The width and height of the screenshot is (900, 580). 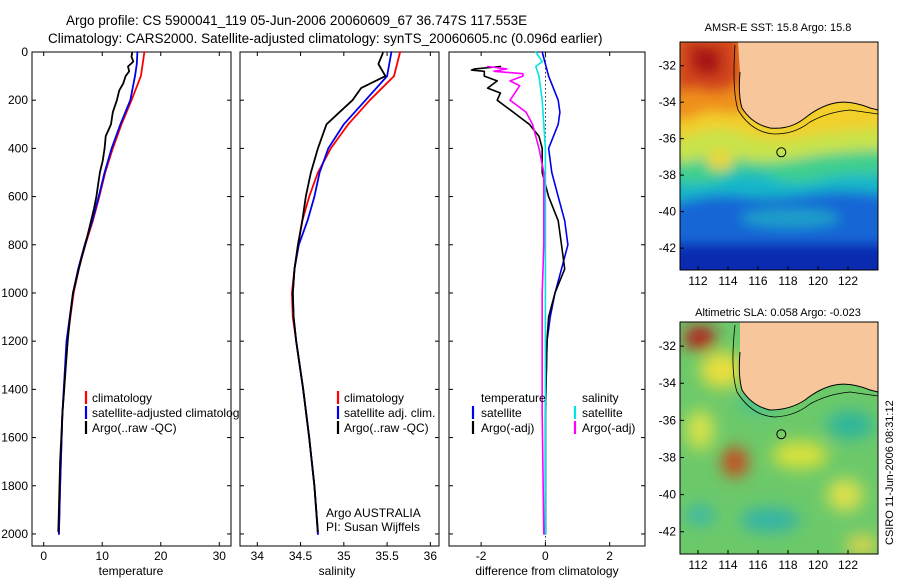 I want to click on sla-map-frame, so click(x=779, y=438).